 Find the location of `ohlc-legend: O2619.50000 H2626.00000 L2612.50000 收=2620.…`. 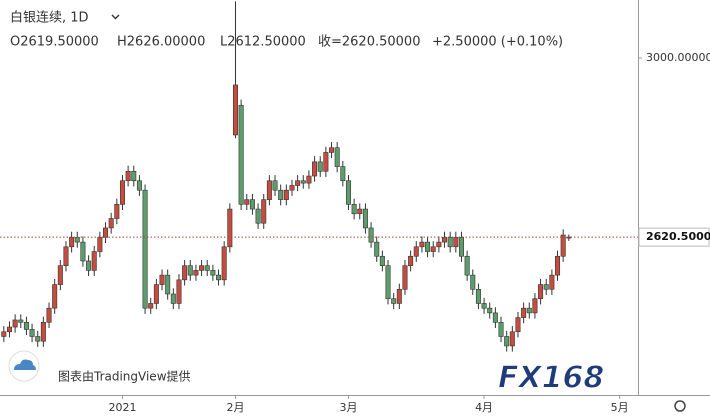

ohlc-legend: O2619.50000 H2626.00000 L2612.50000 收=2620.… is located at coordinates (286, 42).